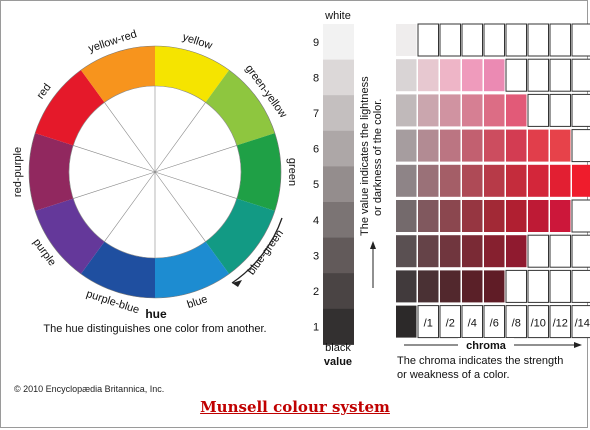  I want to click on chroma-arrow-head-icon, so click(578, 345).